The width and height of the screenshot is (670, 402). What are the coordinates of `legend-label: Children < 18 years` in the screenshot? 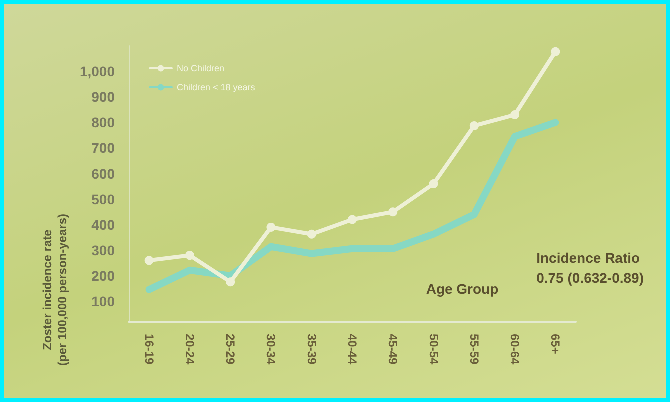 It's located at (216, 87).